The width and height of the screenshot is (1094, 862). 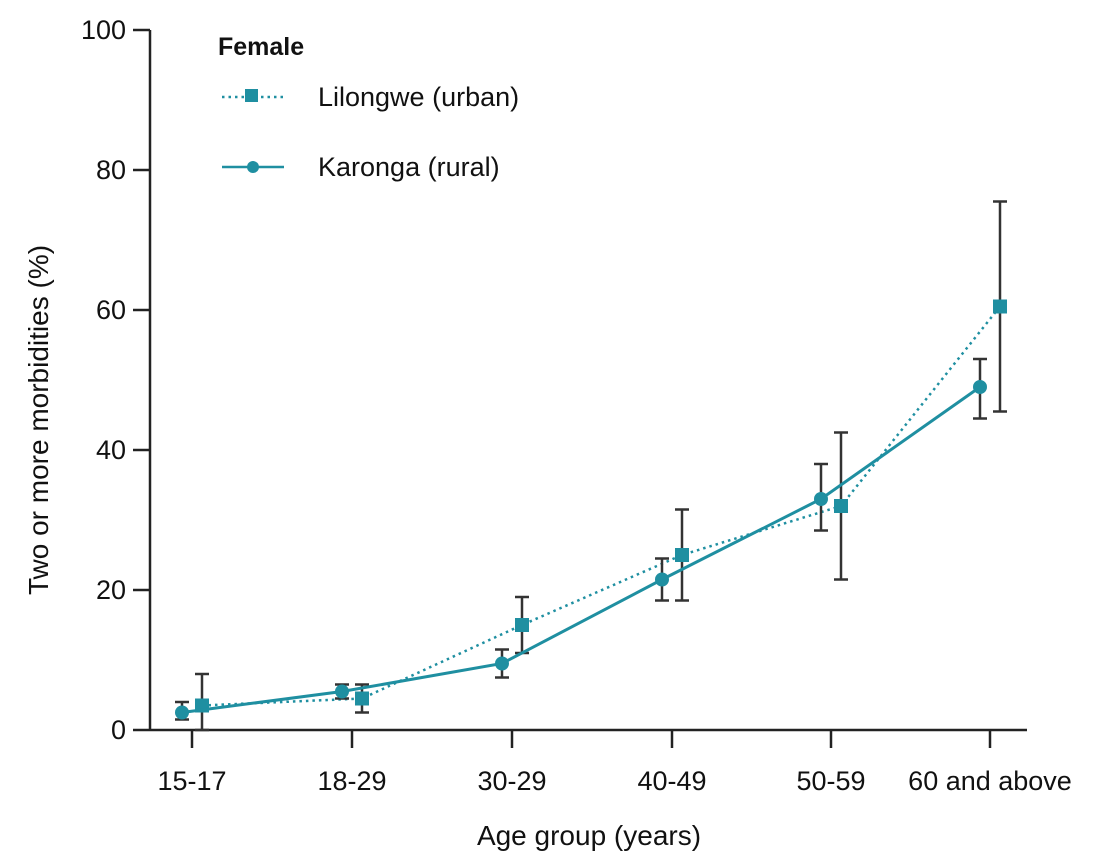 I want to click on y-tick-label-60: 60, so click(x=111, y=310).